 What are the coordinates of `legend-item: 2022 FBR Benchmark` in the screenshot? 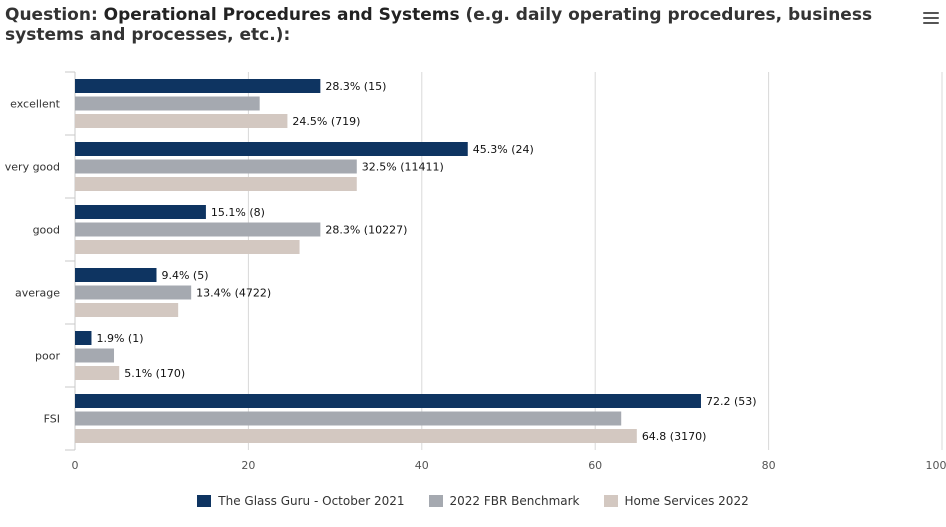 It's located at (504, 501).